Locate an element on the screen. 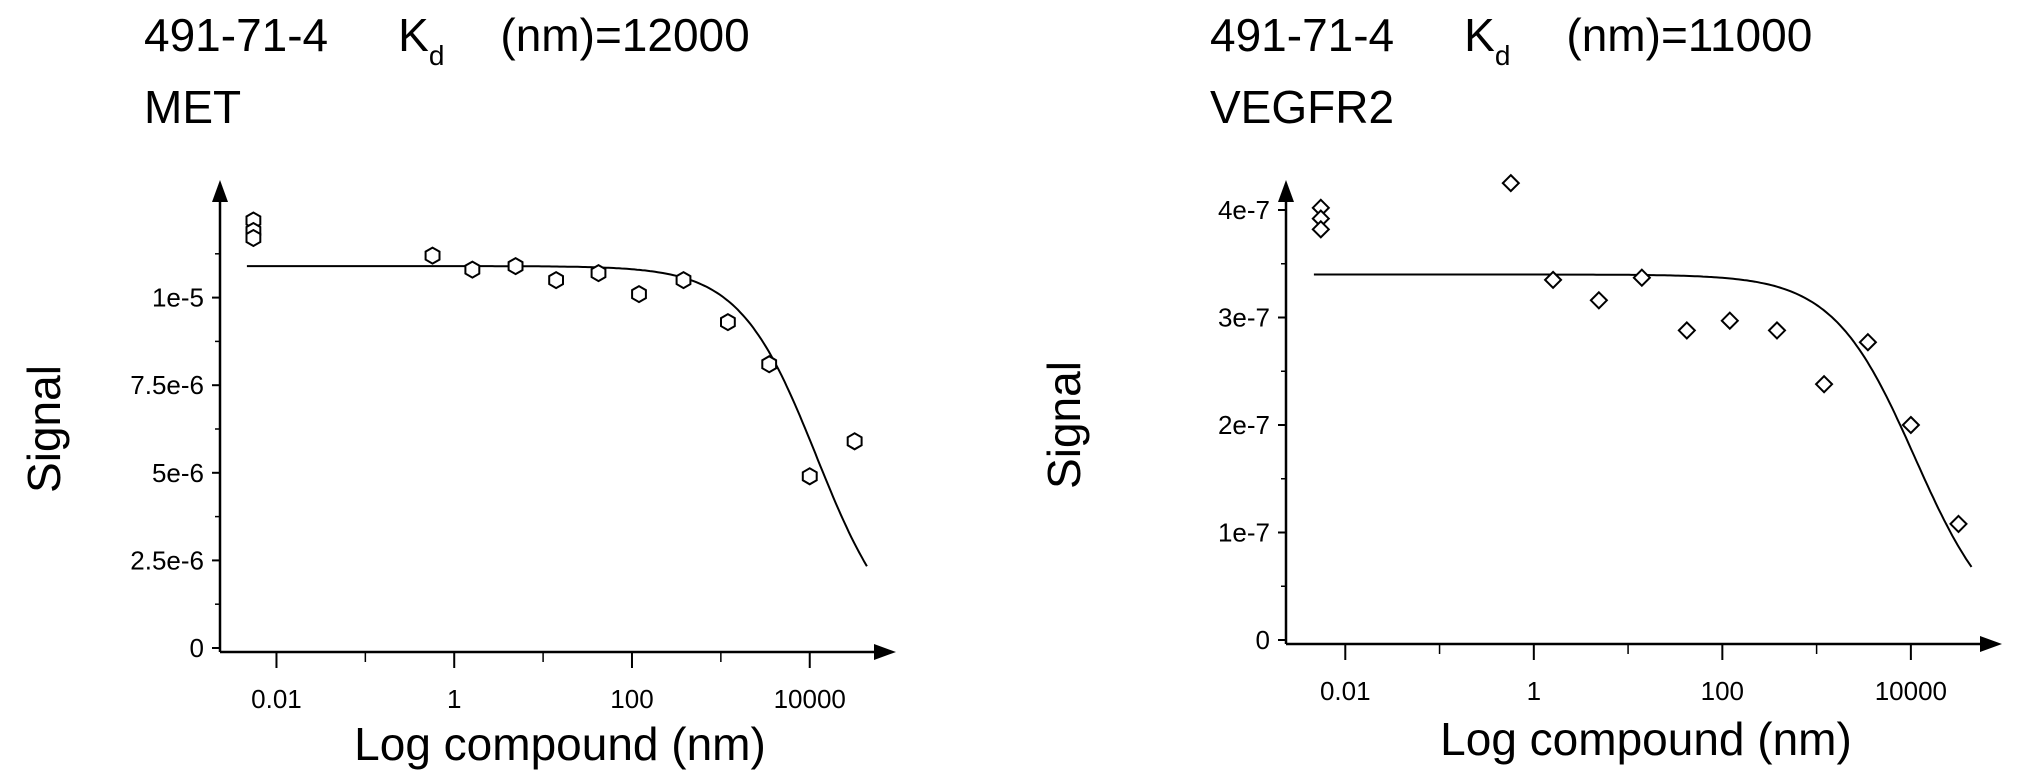 This screenshot has width=2031, height=781. chart-target: MET is located at coordinates (193, 107).